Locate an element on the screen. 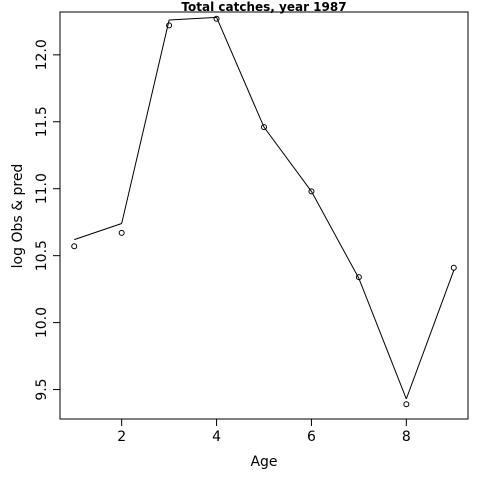  x-tick-label-3: 8 is located at coordinates (406, 437).